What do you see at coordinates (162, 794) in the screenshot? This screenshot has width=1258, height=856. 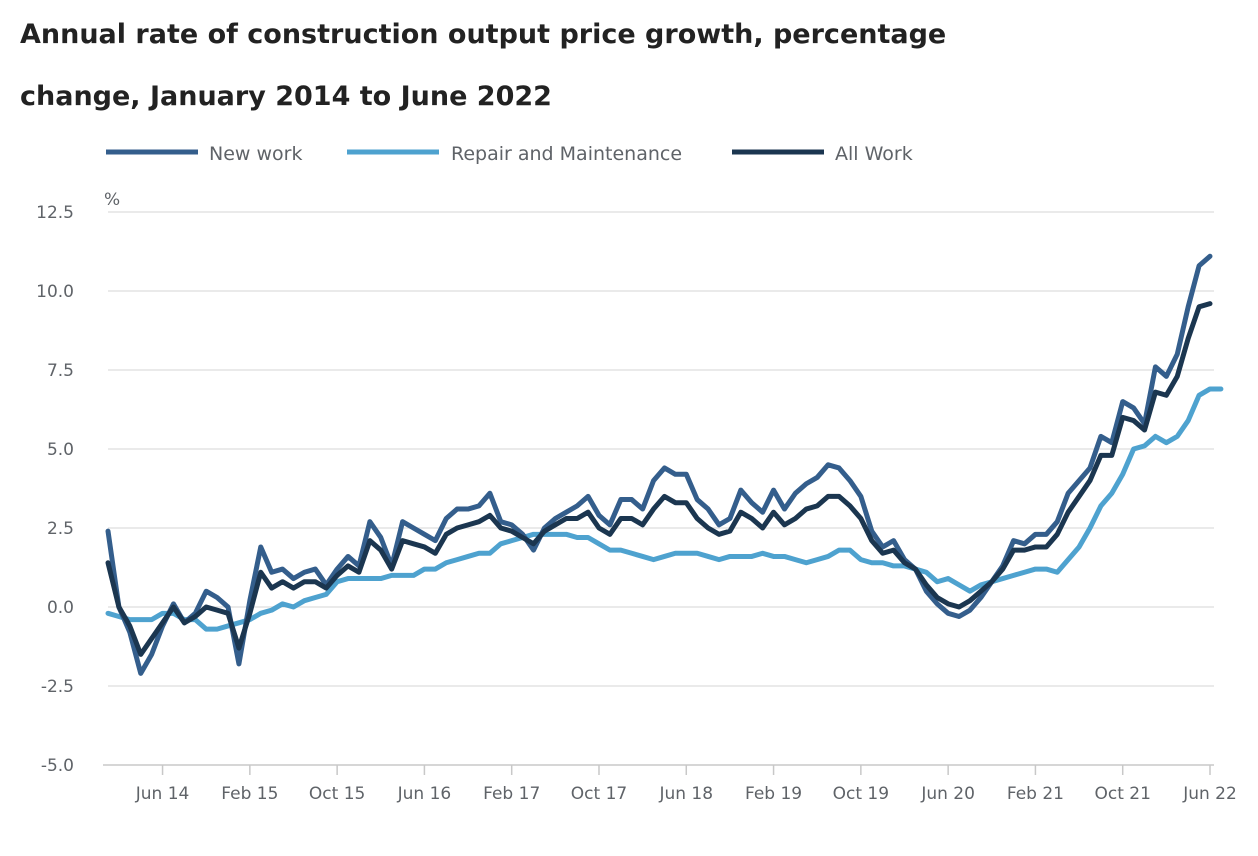 I see `x-tick-label: Jun 14` at bounding box center [162, 794].